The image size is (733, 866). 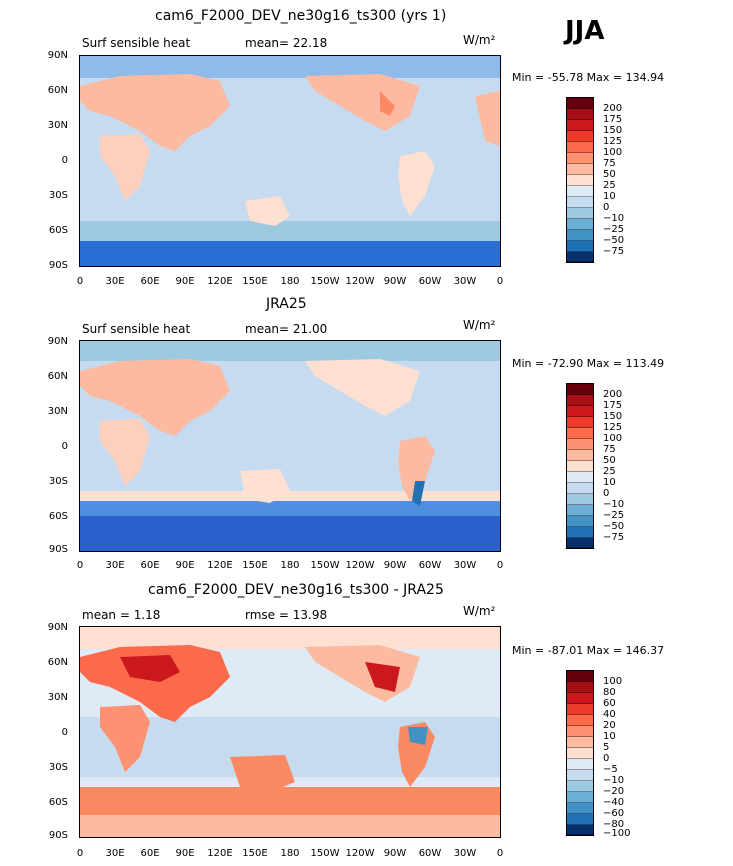 I want to click on colorbar-label: −25, so click(x=614, y=515).